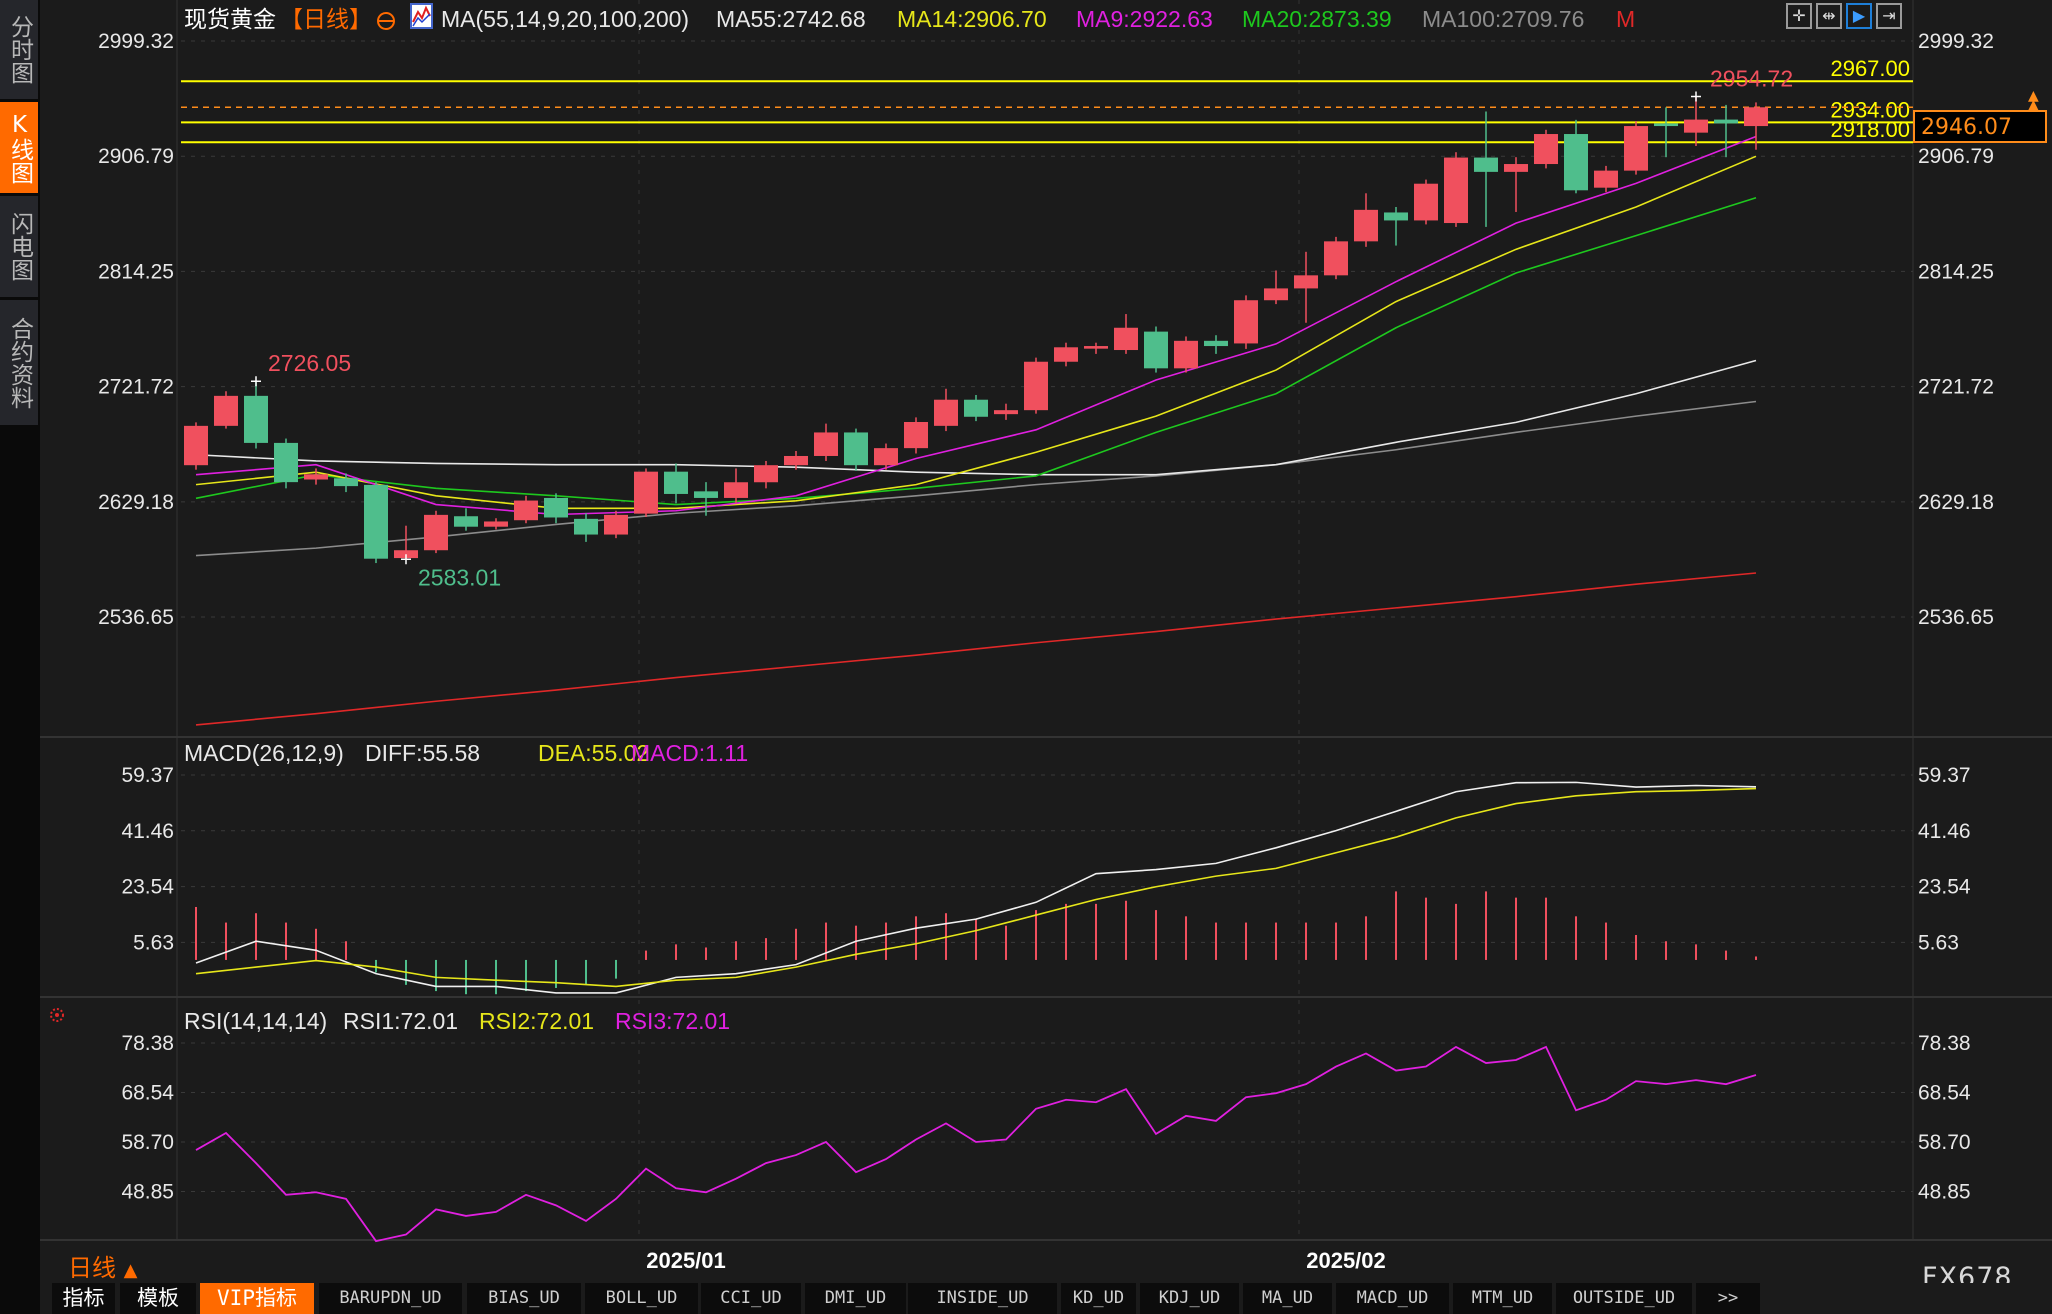  What do you see at coordinates (524, 1298) in the screenshot?
I see `tab-bias-ud: BIAS_UD` at bounding box center [524, 1298].